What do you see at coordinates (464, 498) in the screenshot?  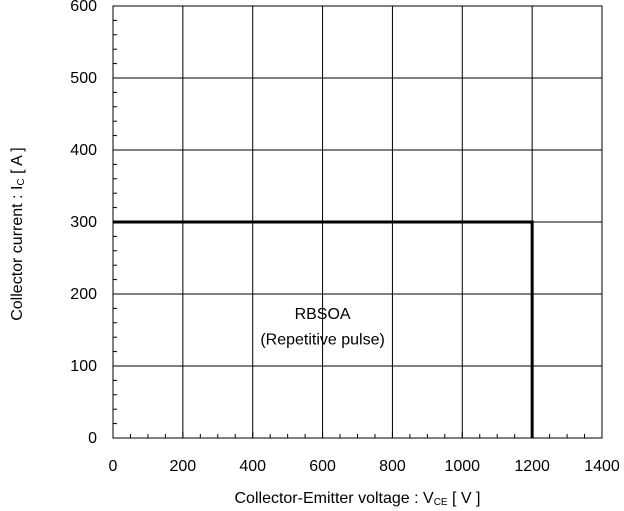 I see `x-axis-label-unit: [ V ]` at bounding box center [464, 498].